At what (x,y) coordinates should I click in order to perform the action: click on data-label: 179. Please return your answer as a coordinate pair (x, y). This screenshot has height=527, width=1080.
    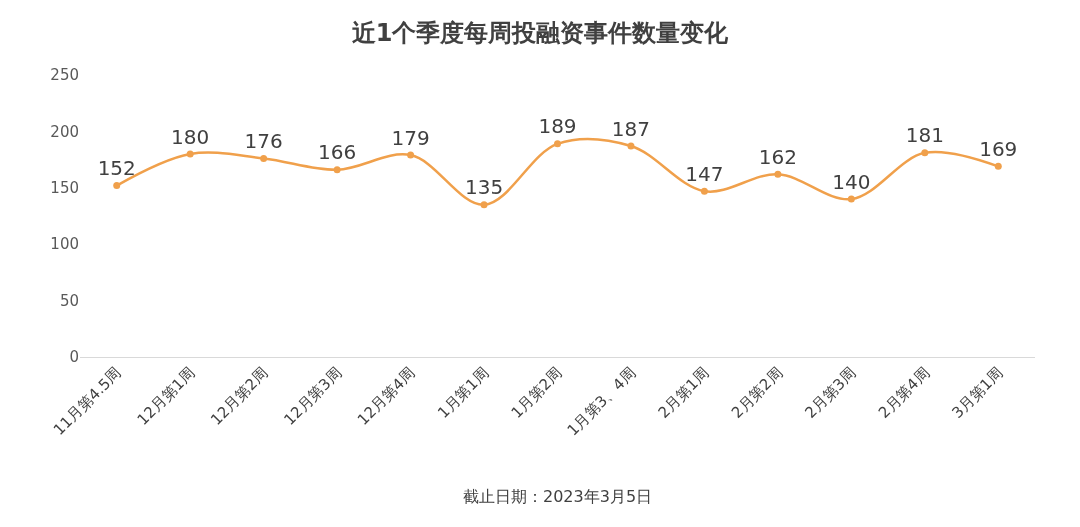
    Looking at the image, I should click on (410, 137).